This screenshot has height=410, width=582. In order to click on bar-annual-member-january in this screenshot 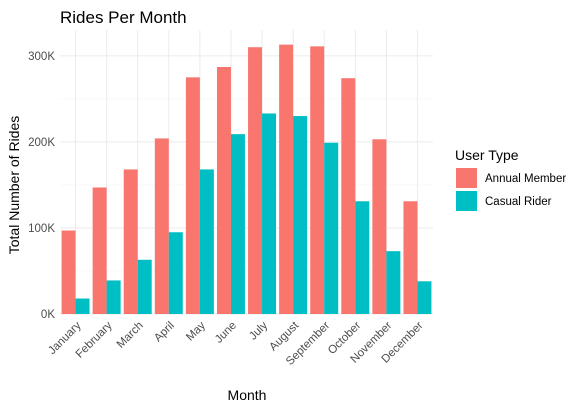, I will do `click(68, 272)`.